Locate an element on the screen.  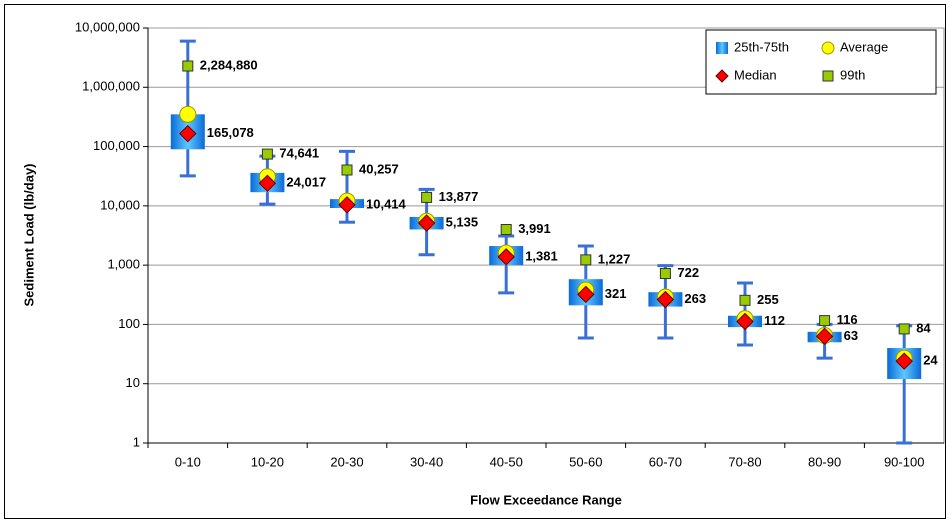
p99-label: 116 is located at coordinates (847, 319).